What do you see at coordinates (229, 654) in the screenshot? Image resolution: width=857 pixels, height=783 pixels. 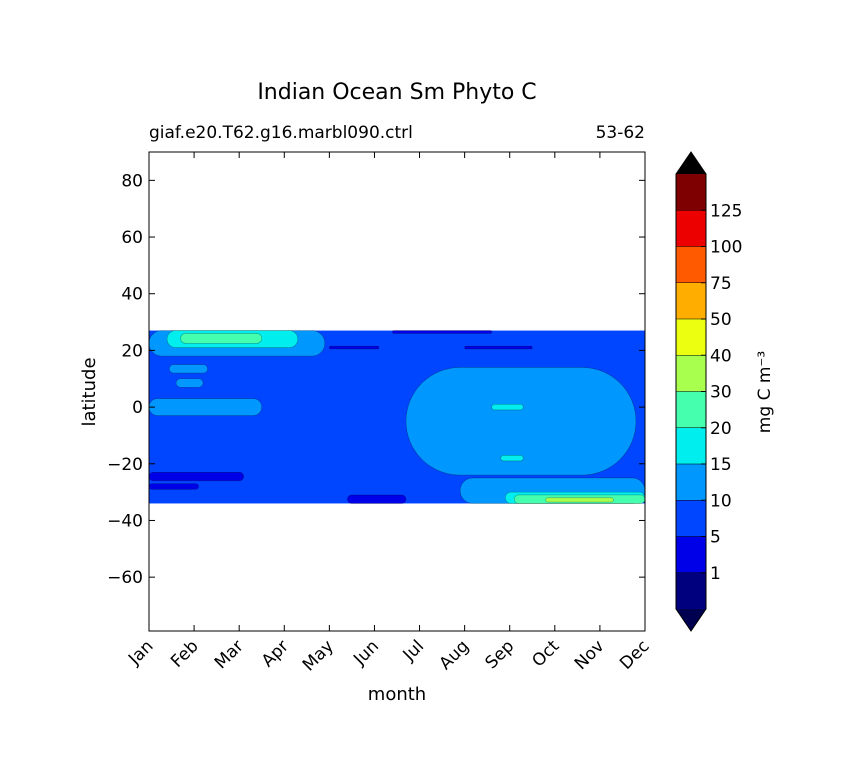 I see `x-tick-label: Mar` at bounding box center [229, 654].